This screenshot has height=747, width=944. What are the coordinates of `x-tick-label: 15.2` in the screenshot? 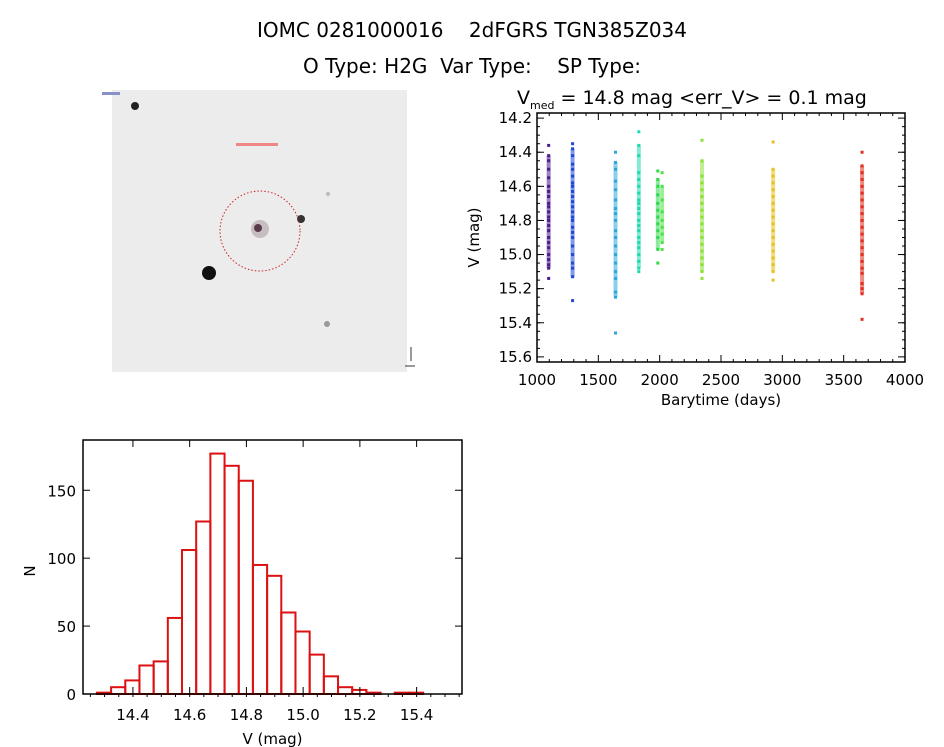 It's located at (359, 715).